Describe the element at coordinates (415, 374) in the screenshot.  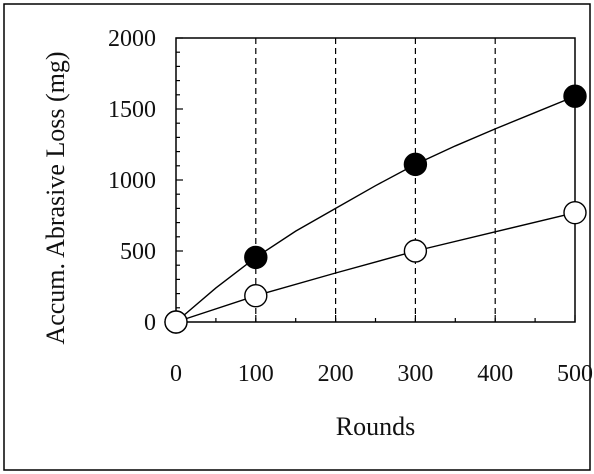
I see `x-tick-label-300: 300` at that location.